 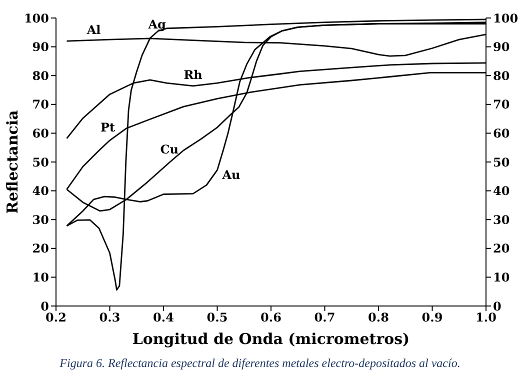 I want to click on y-tick-label: 60, so click(x=40, y=133).